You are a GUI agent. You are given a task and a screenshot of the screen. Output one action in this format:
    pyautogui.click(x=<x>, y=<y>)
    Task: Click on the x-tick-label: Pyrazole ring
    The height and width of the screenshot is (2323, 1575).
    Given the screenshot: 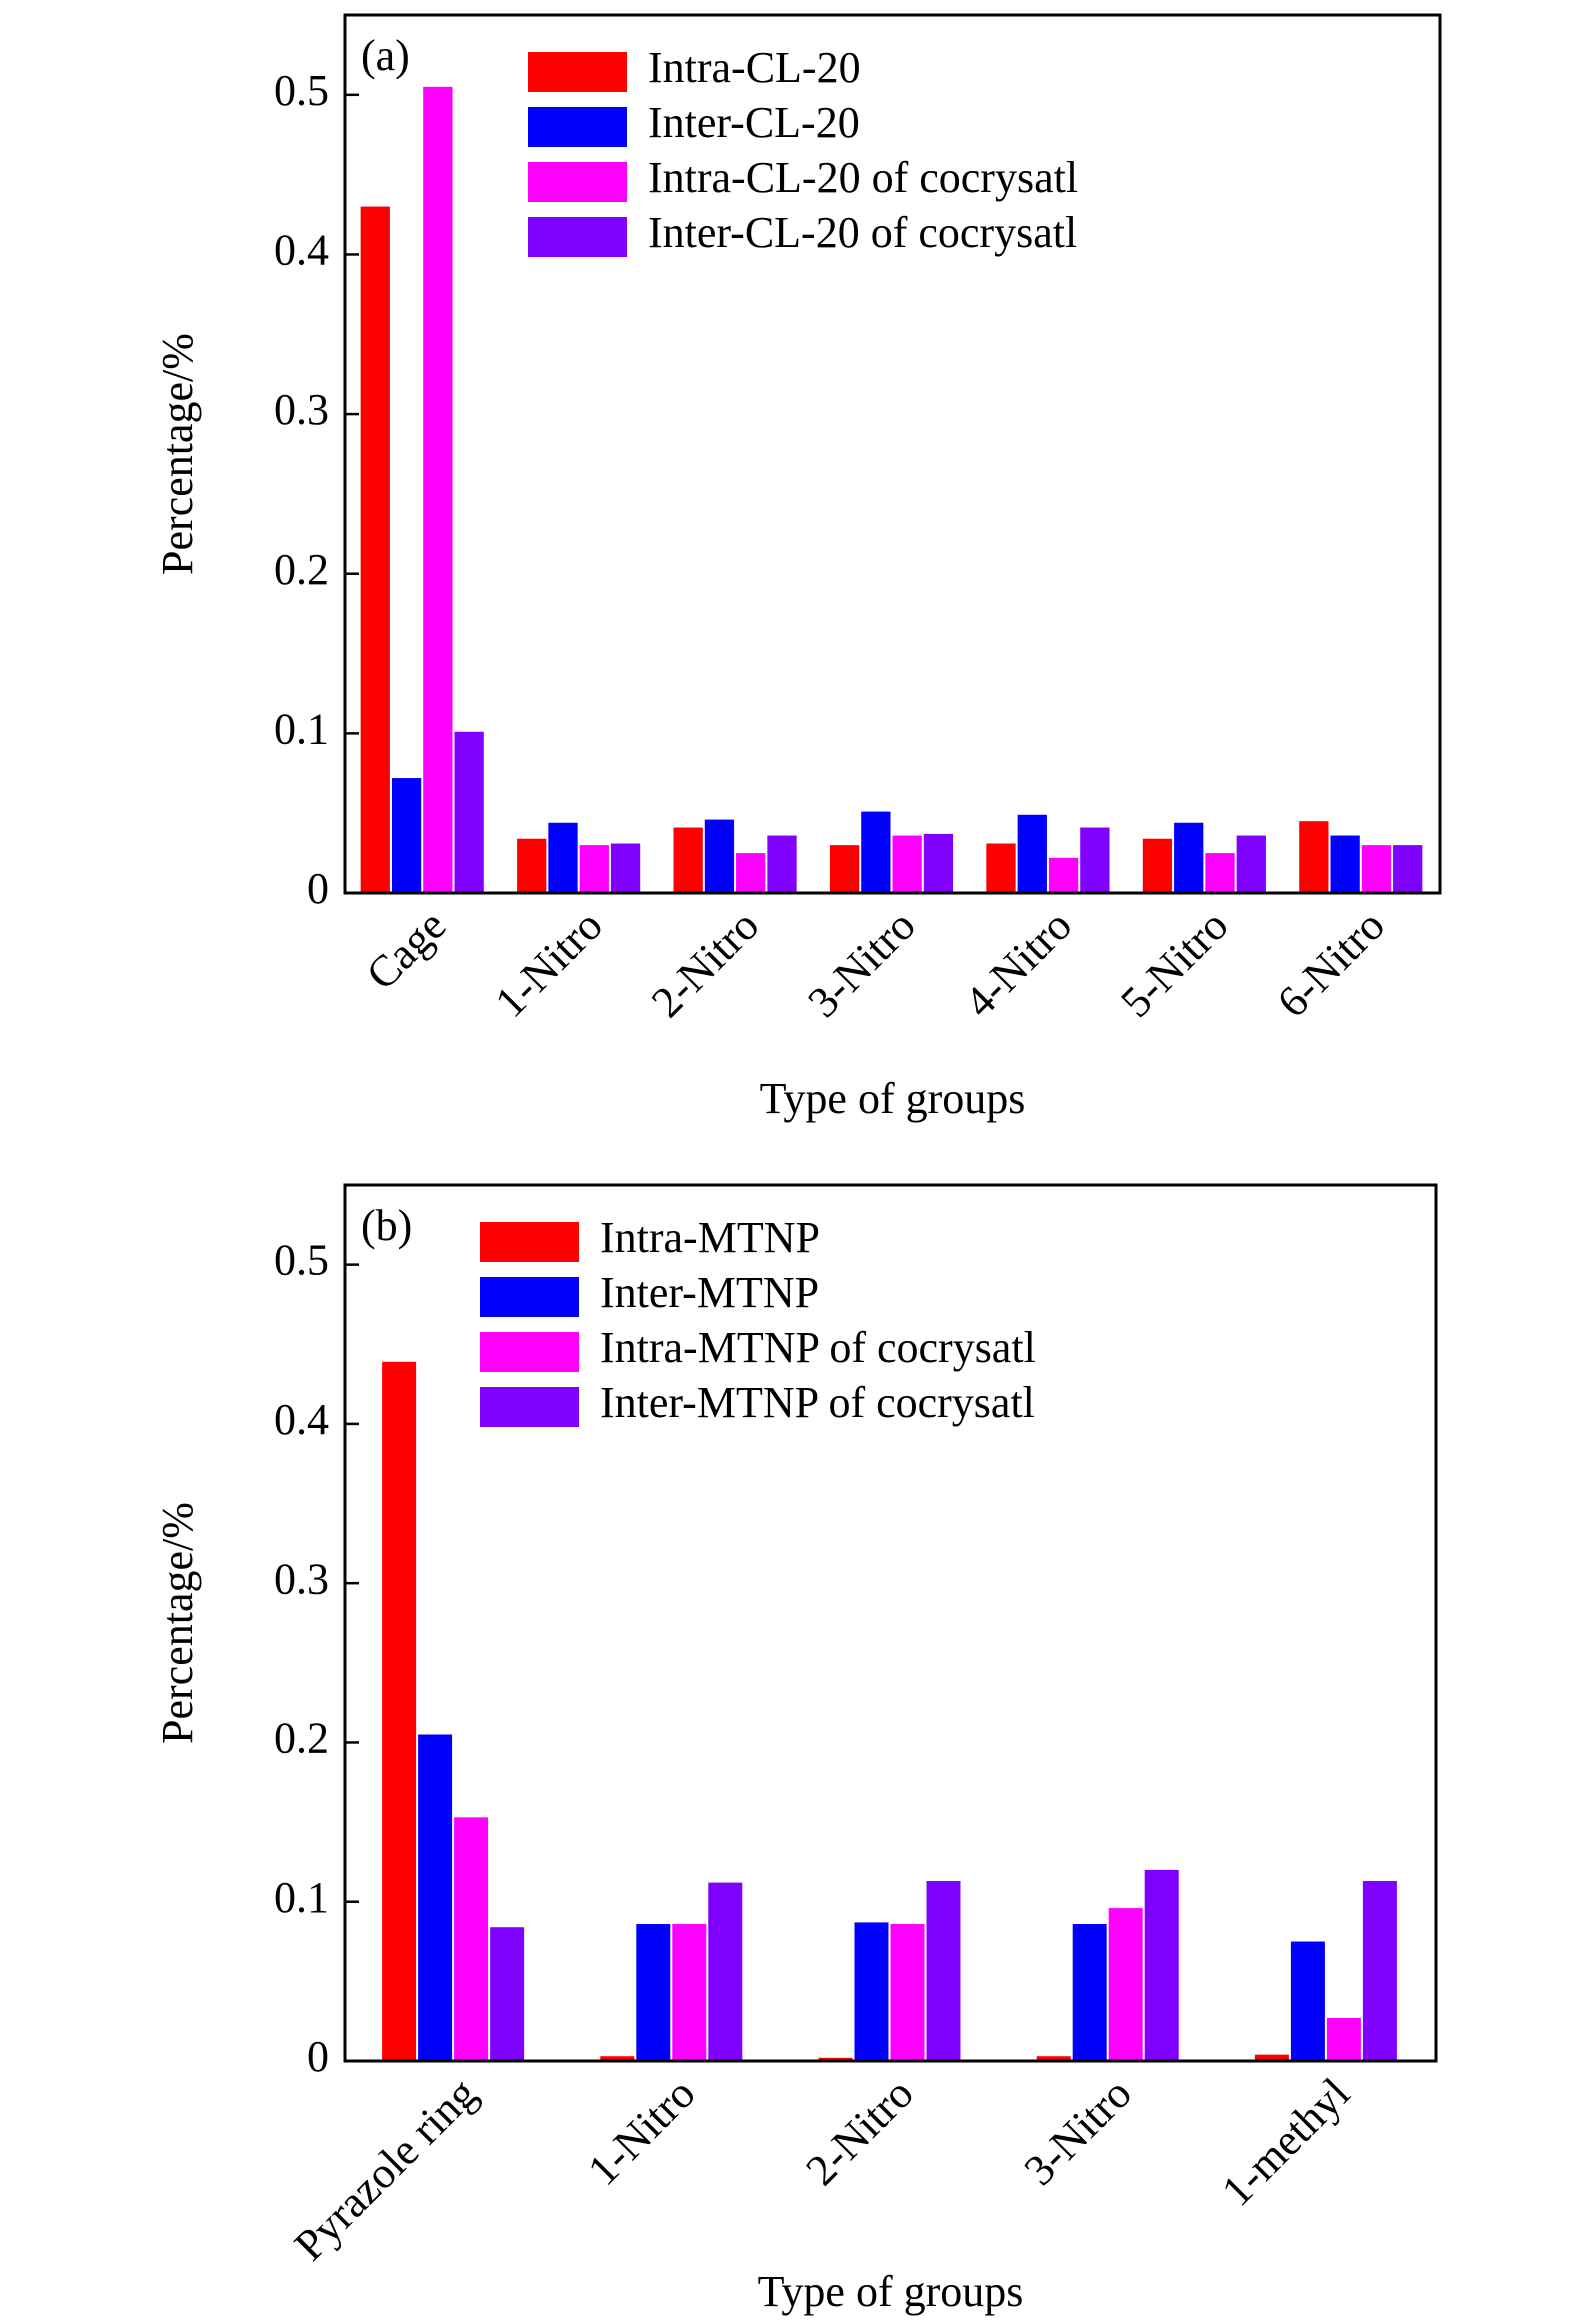 What is the action you would take?
    pyautogui.click(x=385, y=2169)
    